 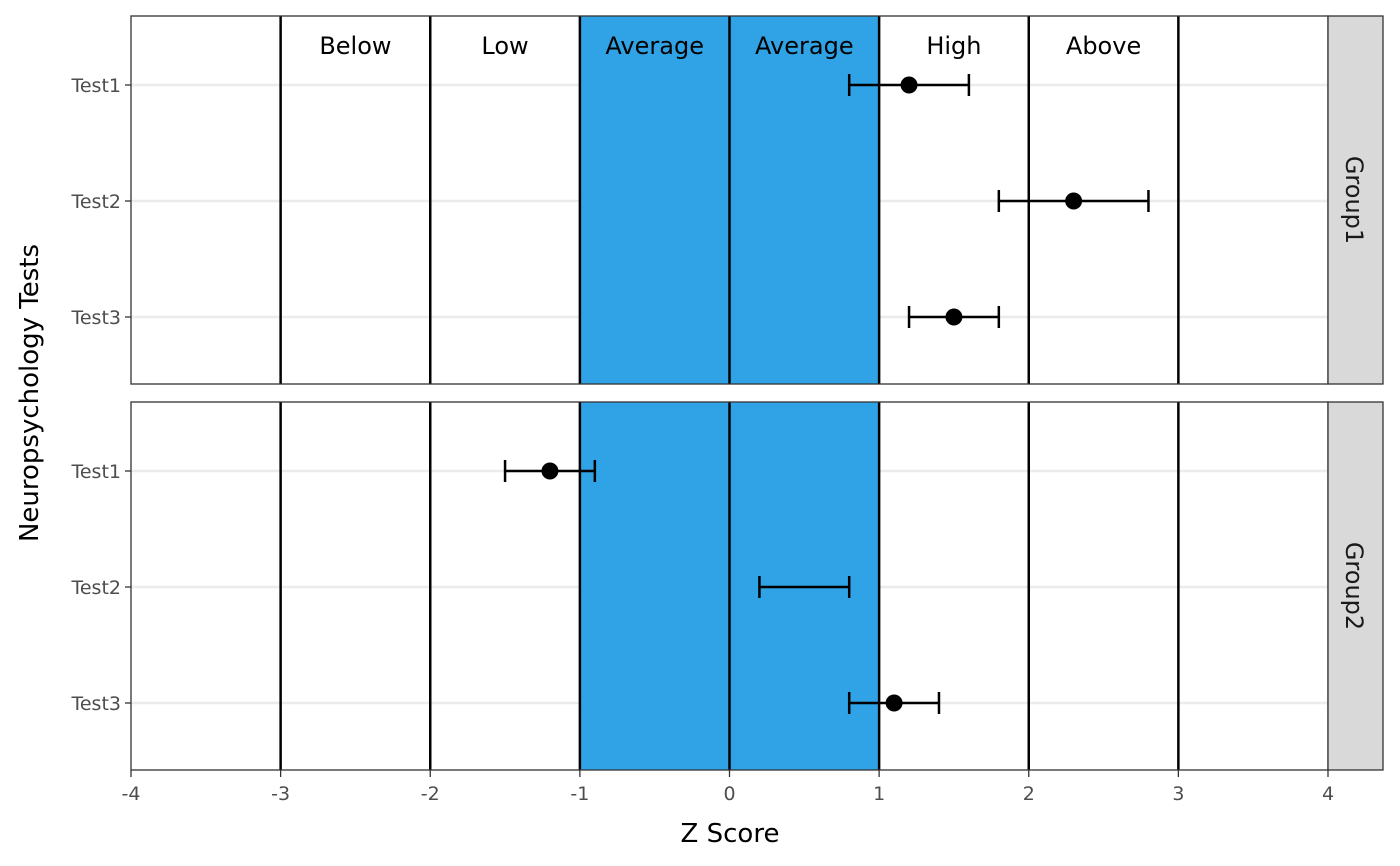 I want to click on x-tick-label: -4, so click(x=131, y=794).